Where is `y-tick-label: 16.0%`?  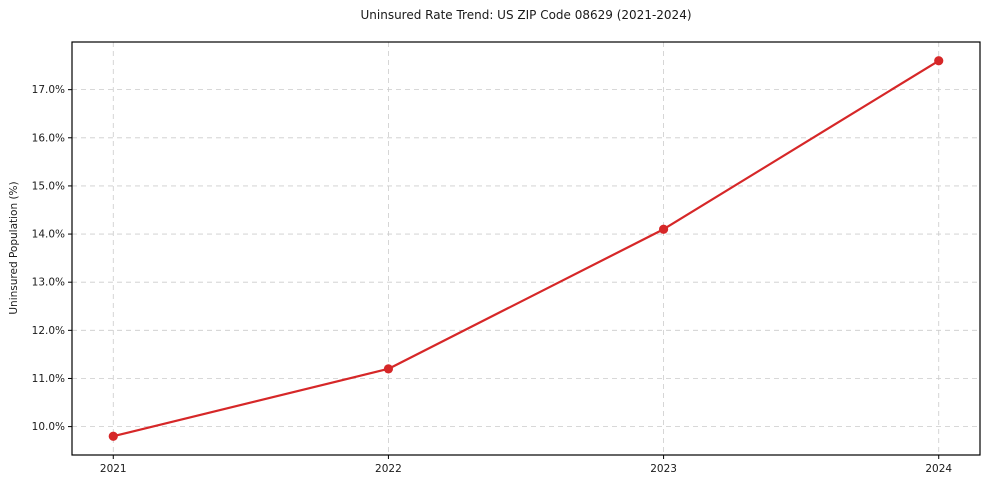
y-tick-label: 16.0% is located at coordinates (48, 138).